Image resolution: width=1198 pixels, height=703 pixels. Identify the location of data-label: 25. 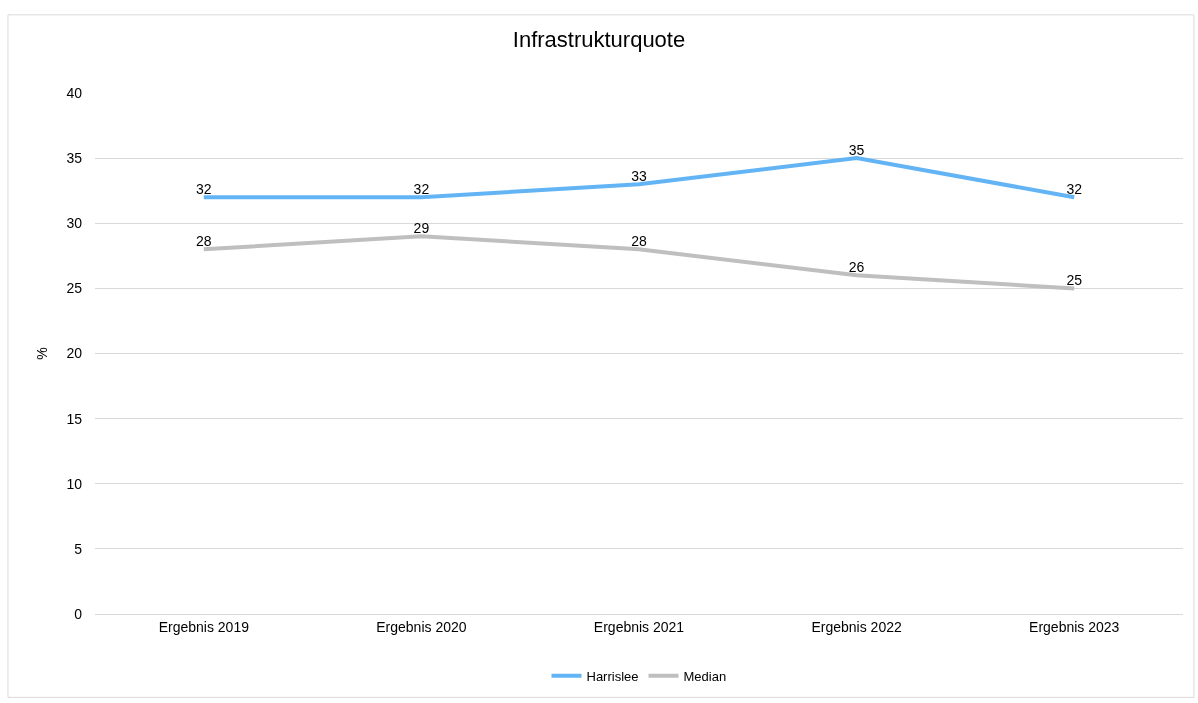
(1074, 279).